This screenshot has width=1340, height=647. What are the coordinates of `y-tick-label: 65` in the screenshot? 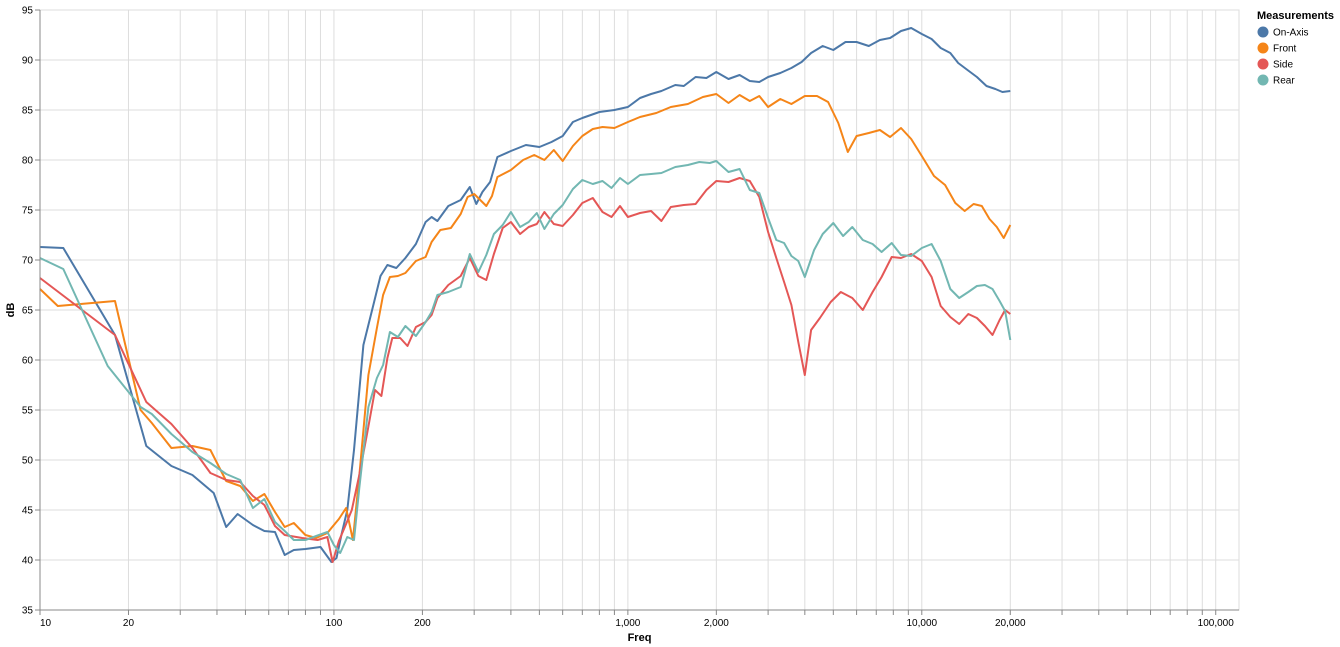 It's located at (28, 311).